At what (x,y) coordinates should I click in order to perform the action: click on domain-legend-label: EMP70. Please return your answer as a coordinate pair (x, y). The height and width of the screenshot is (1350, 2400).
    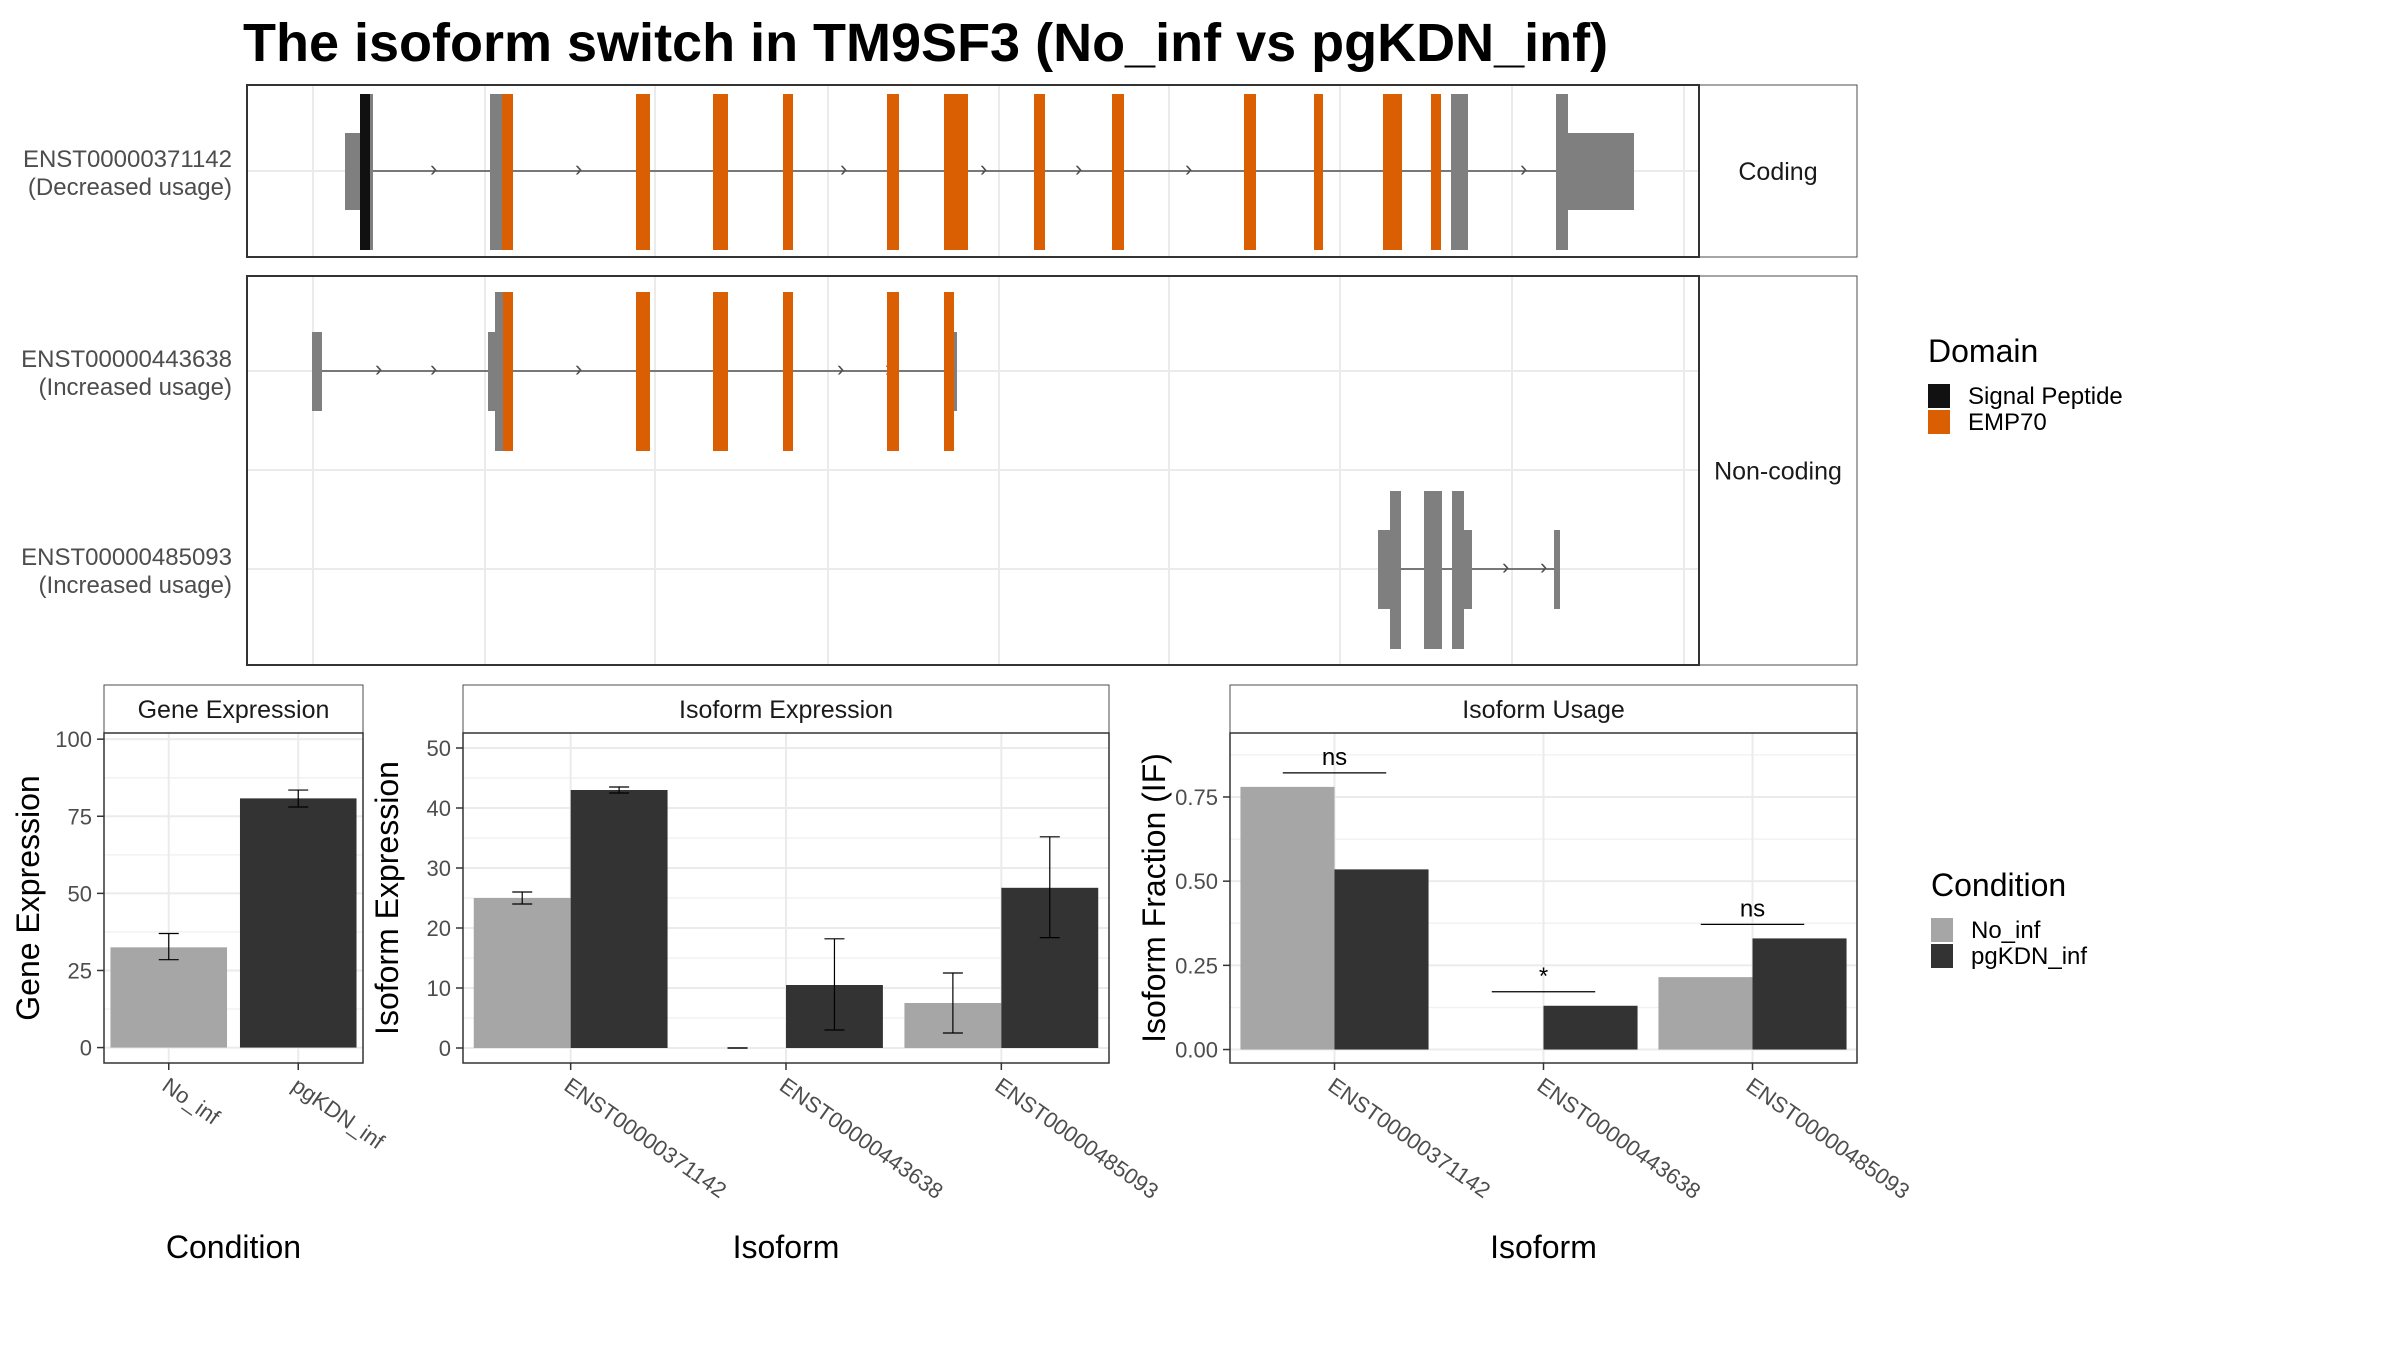
    Looking at the image, I should click on (2007, 422).